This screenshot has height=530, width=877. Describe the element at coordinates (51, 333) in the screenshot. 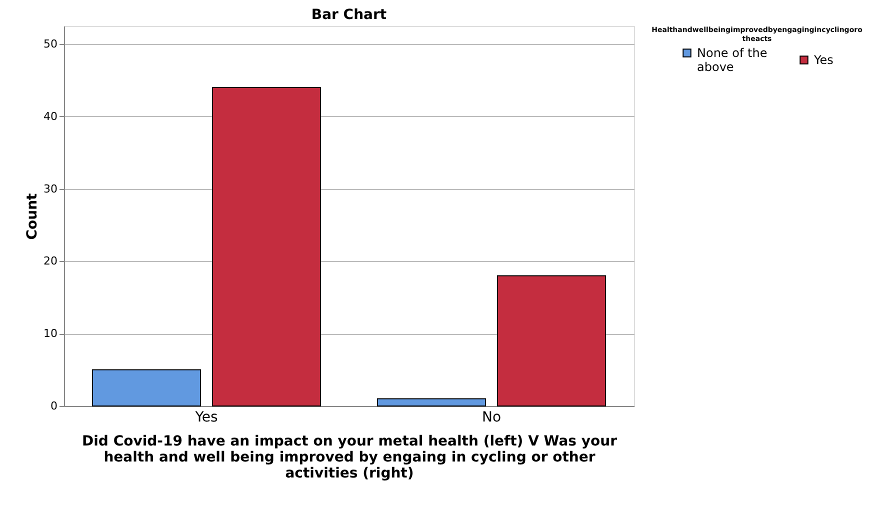

I see `y-tick-label: 10` at that location.